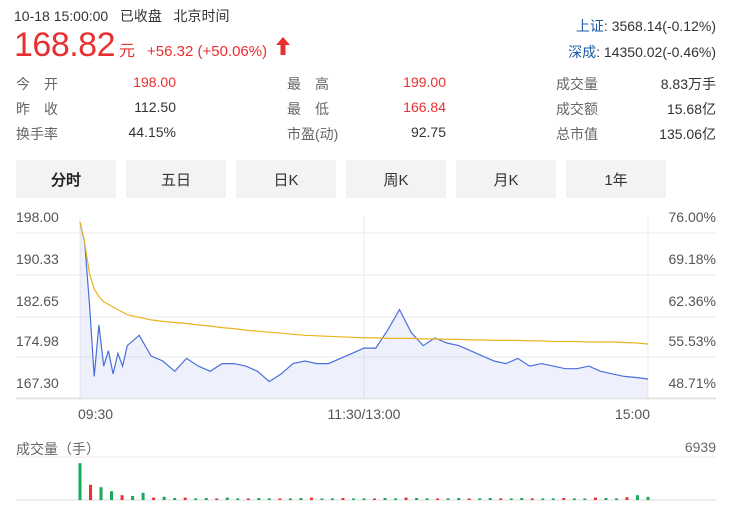  I want to click on stat-value: 15.68亿, so click(691, 109).